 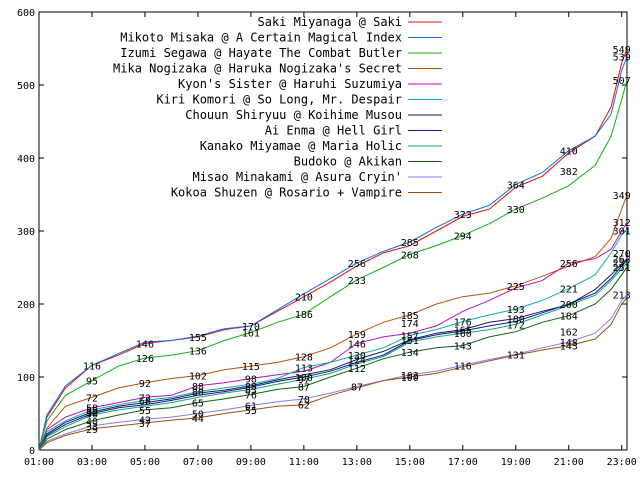 I want to click on data-label: 97, so click(x=304, y=380).